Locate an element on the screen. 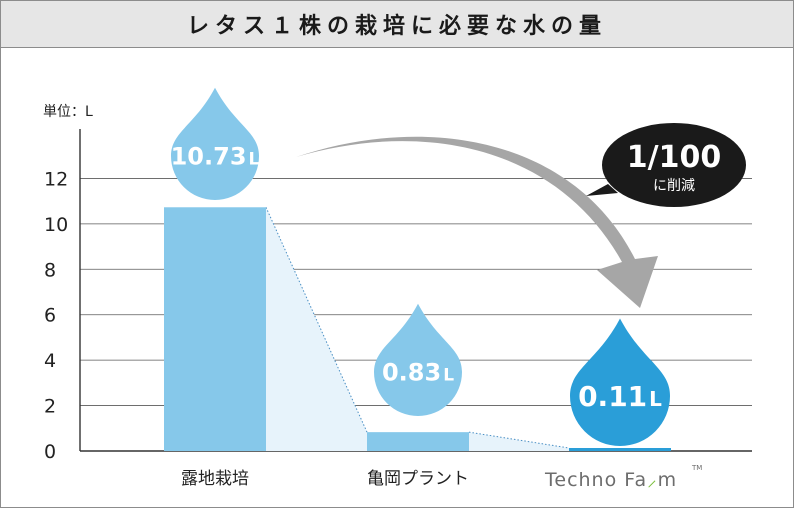  title-bar: レタス１株の栽培に必要な水の量 is located at coordinates (397, 24).